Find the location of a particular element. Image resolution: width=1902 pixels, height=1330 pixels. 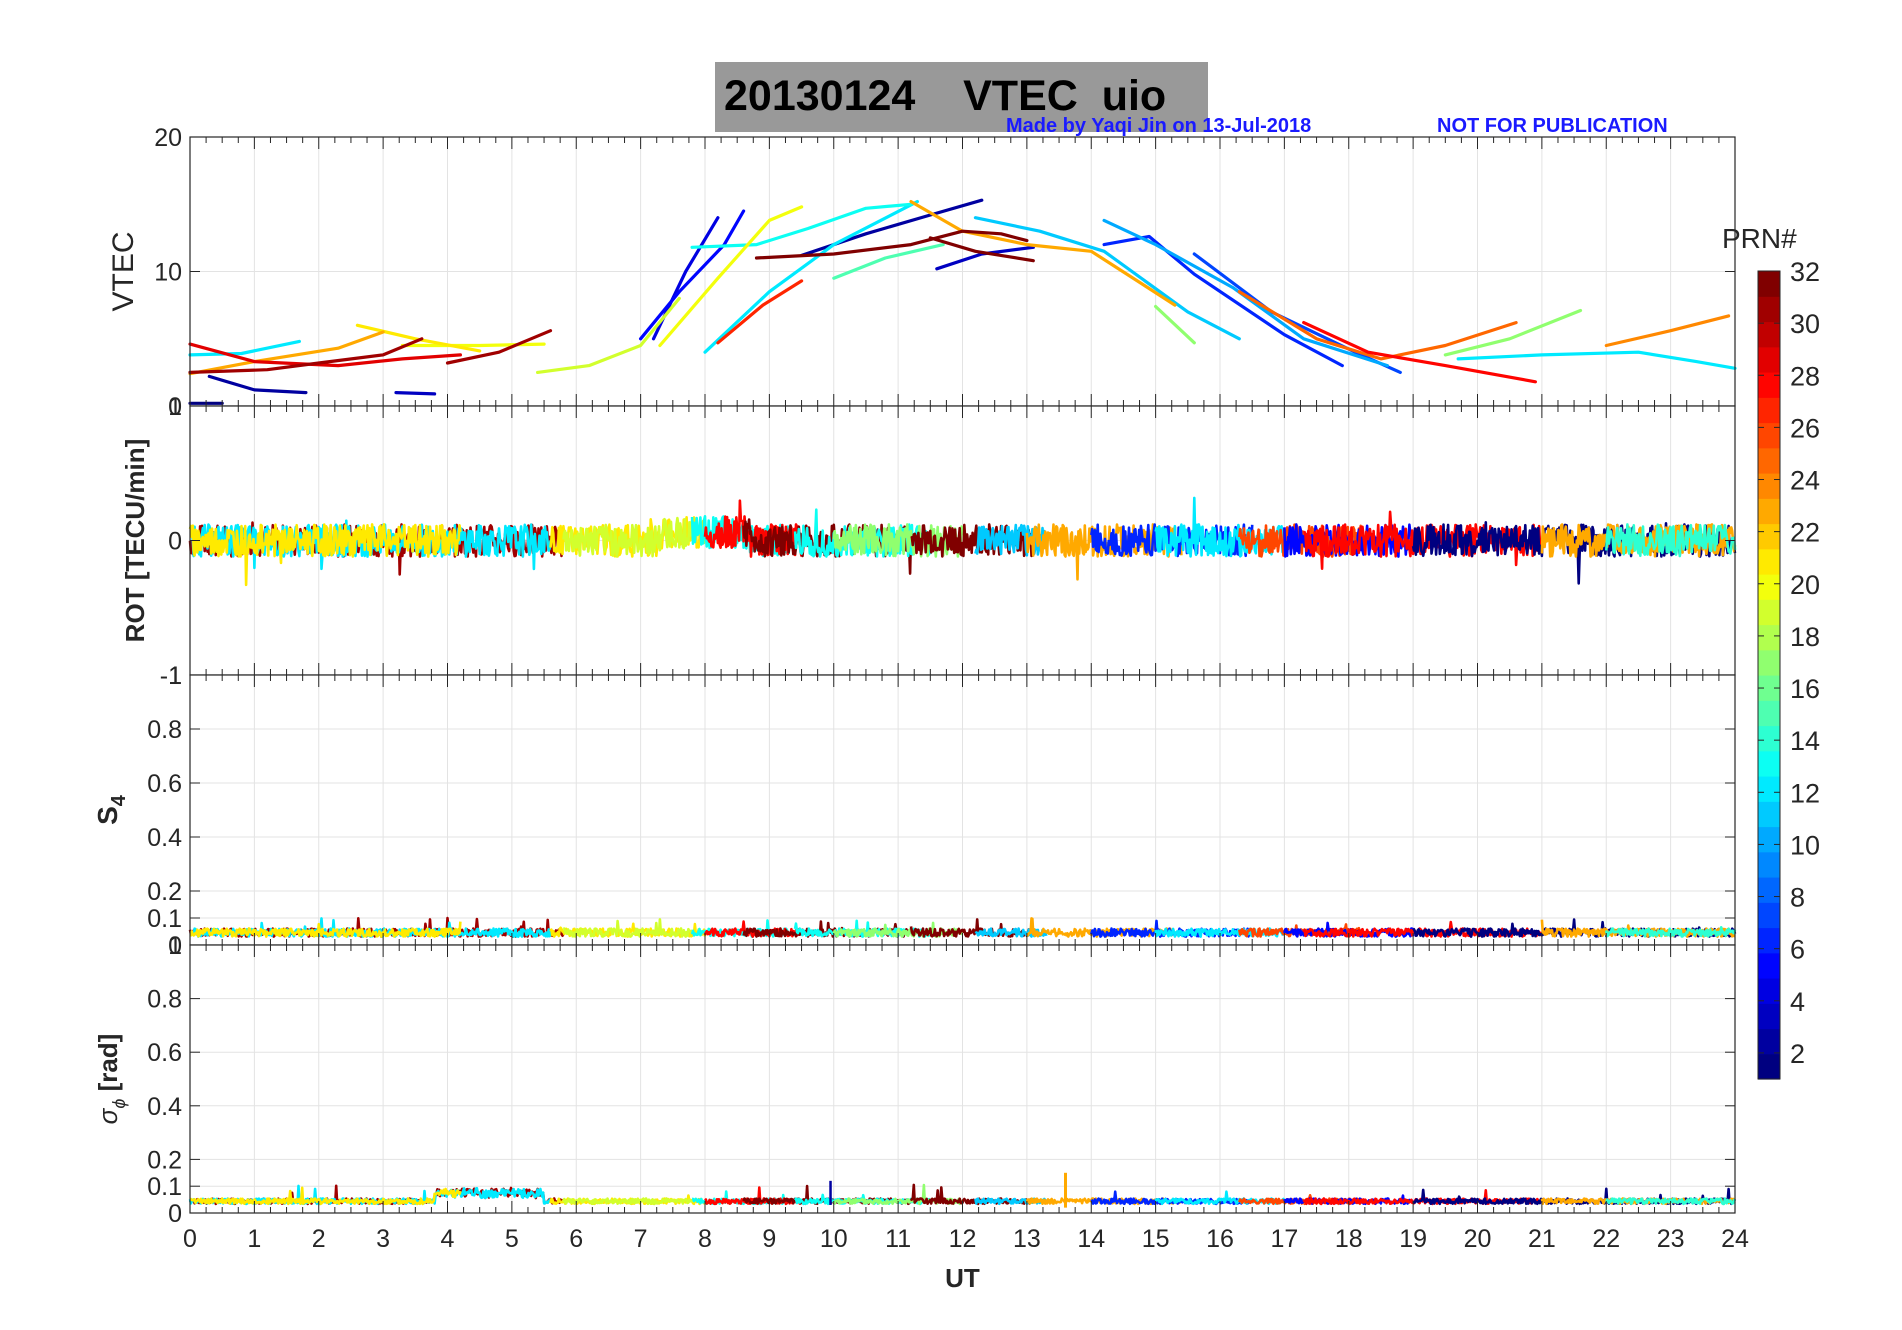

x-tick-label: 5 is located at coordinates (512, 1239).